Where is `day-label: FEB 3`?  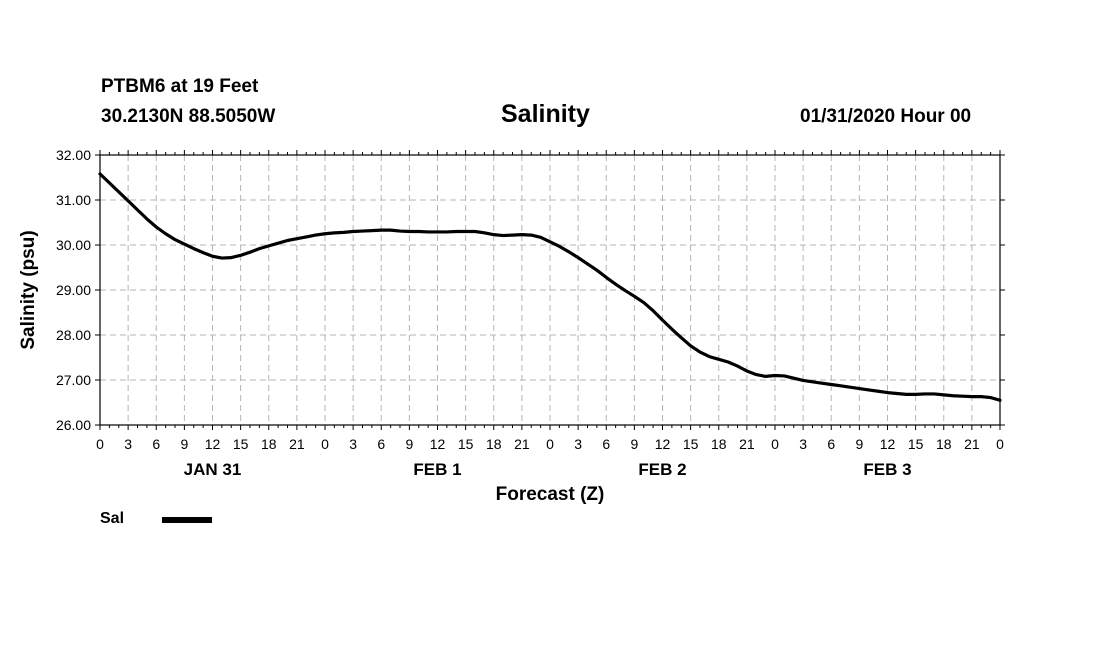 day-label: FEB 3 is located at coordinates (887, 469).